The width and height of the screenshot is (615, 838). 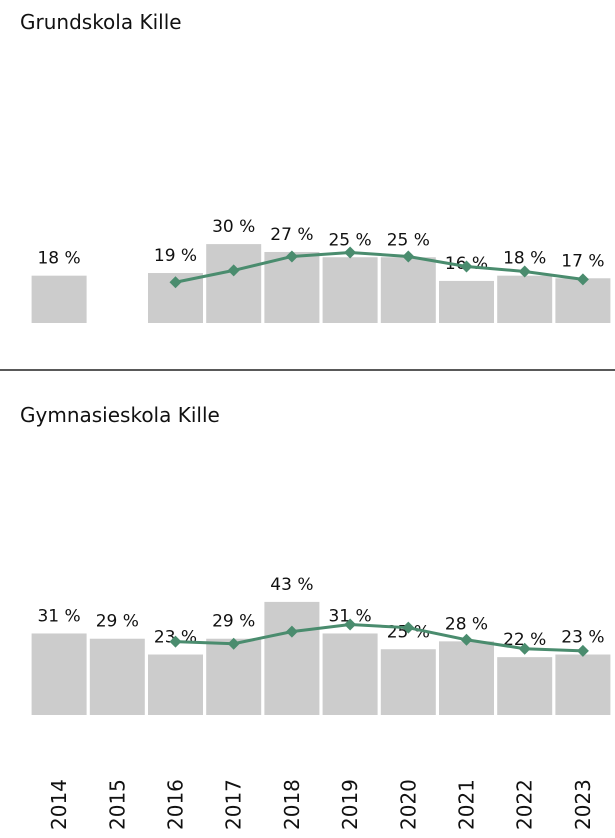 What do you see at coordinates (583, 804) in the screenshot?
I see `x-tick-label: 2023` at bounding box center [583, 804].